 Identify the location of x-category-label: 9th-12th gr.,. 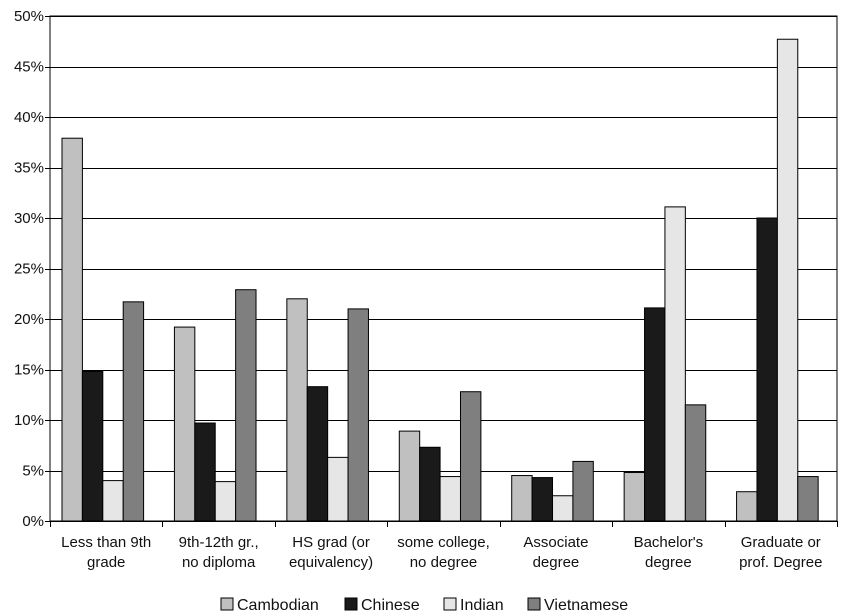
(219, 542).